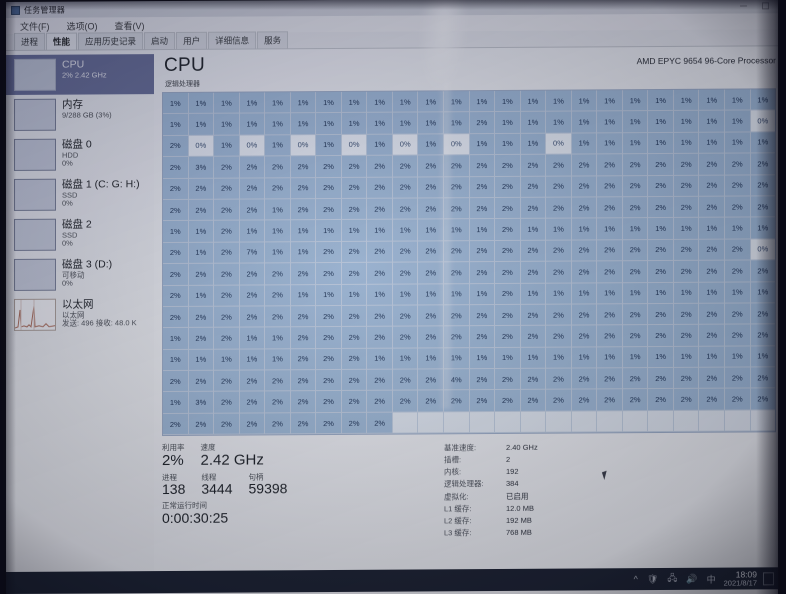  I want to click on tab-startup: 启动, so click(160, 40).